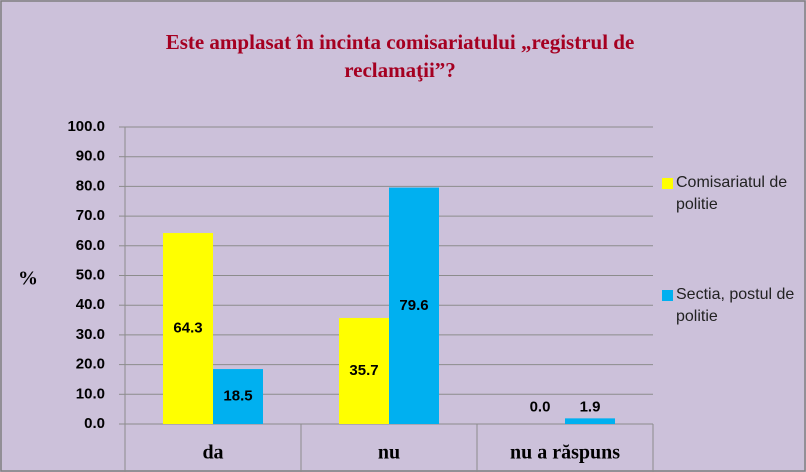 Image resolution: width=806 pixels, height=472 pixels. Describe the element at coordinates (389, 453) in the screenshot. I see `x-tick-label: nu` at that location.